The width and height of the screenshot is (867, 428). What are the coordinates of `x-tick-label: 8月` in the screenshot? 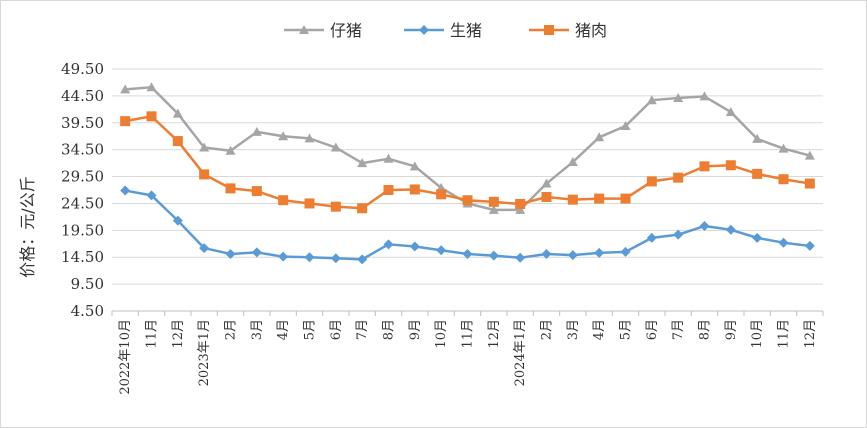 It's located at (389, 329).